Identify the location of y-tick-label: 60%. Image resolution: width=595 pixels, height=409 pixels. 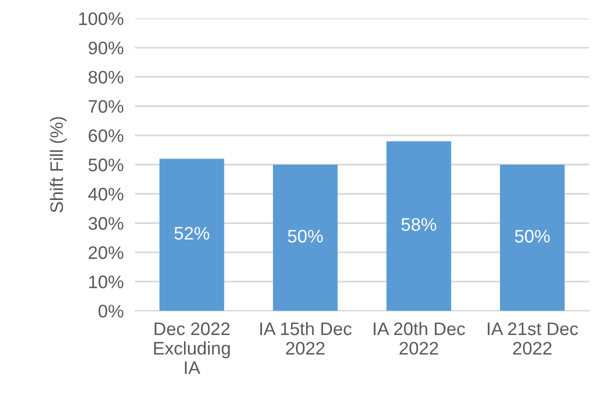
(106, 135).